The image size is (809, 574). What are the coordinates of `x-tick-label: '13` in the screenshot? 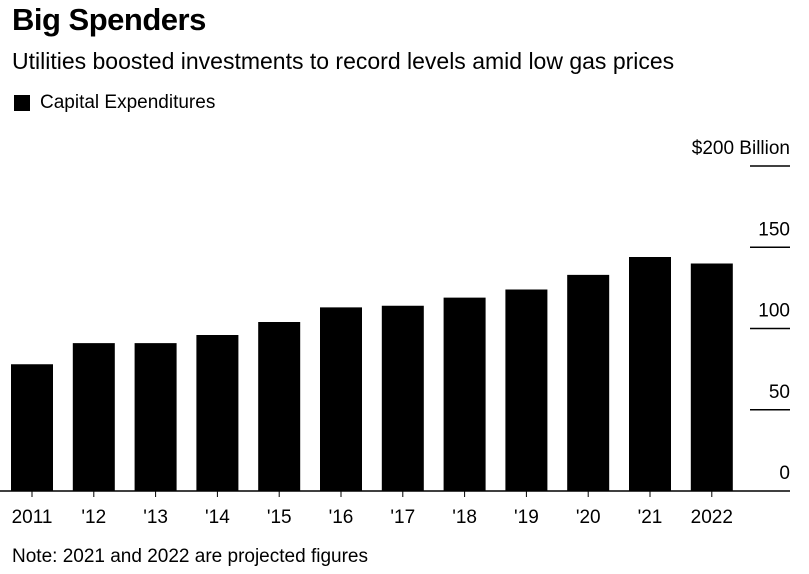 It's located at (155, 517).